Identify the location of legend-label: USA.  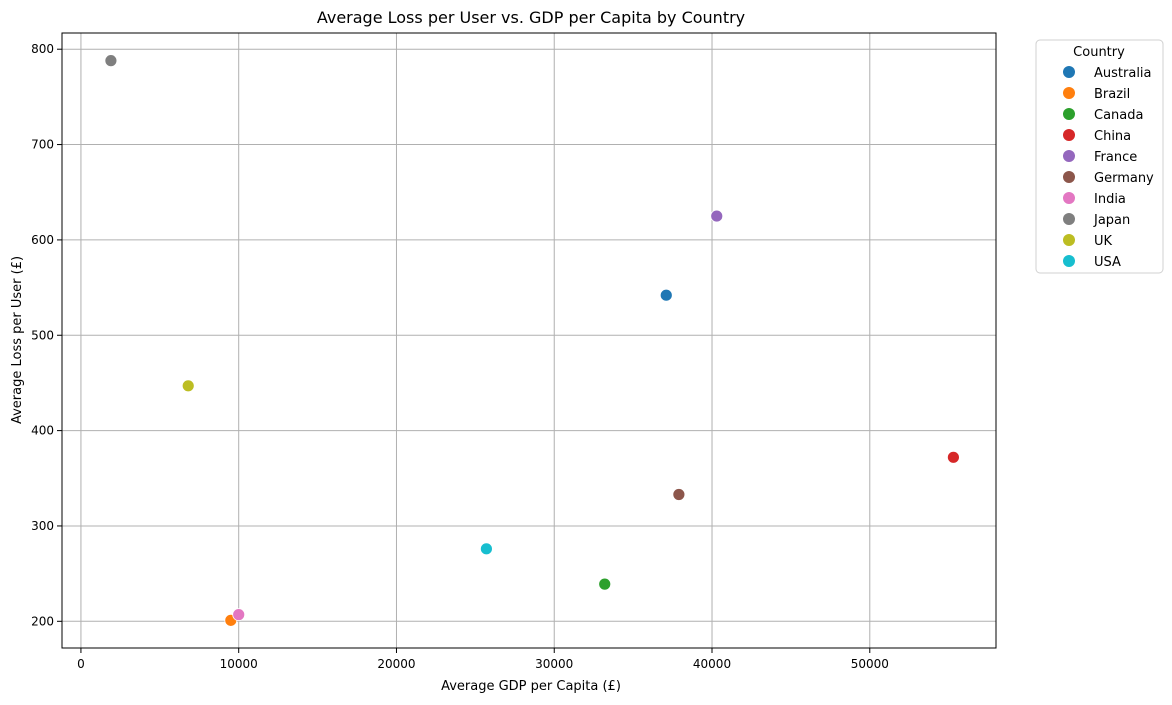
(1107, 262).